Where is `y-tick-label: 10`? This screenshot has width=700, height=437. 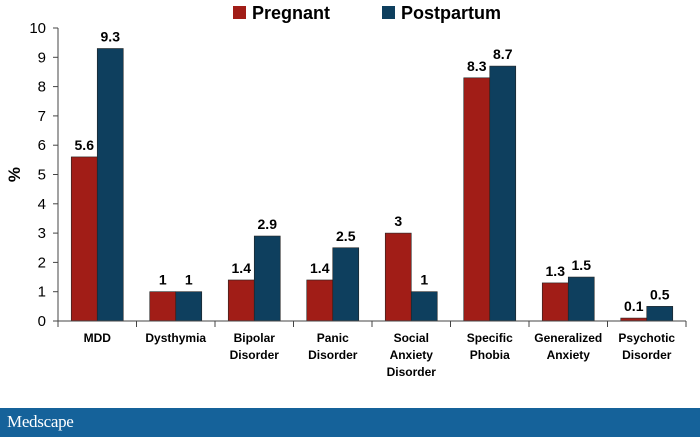 y-tick-label: 10 is located at coordinates (37, 28).